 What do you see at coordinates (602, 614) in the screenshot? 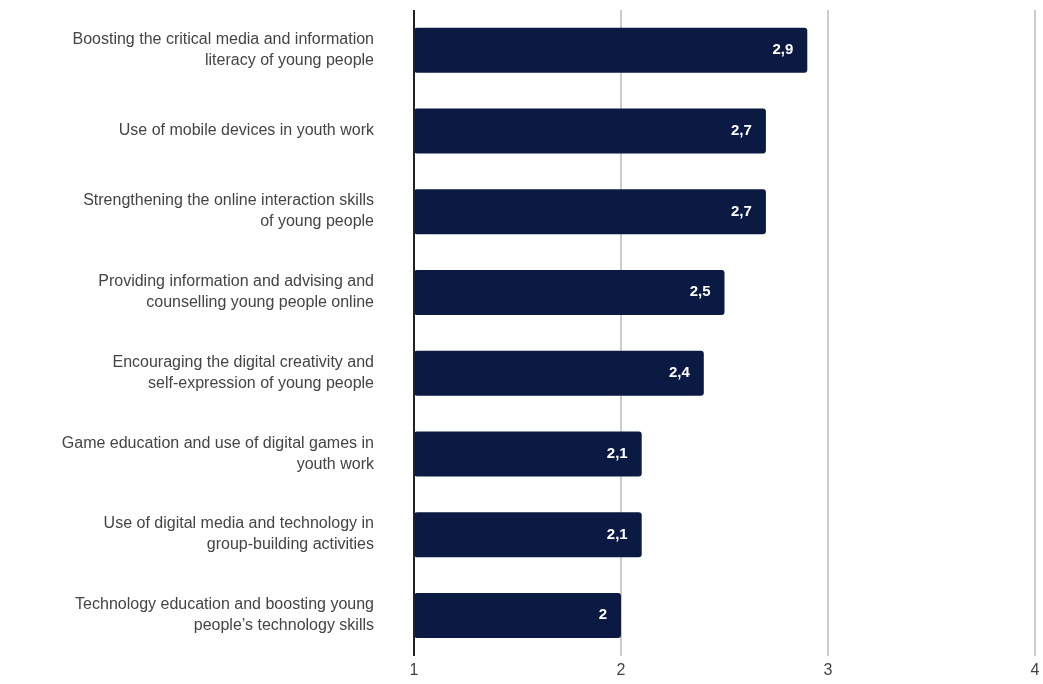
I see `data-label: 2` at bounding box center [602, 614].